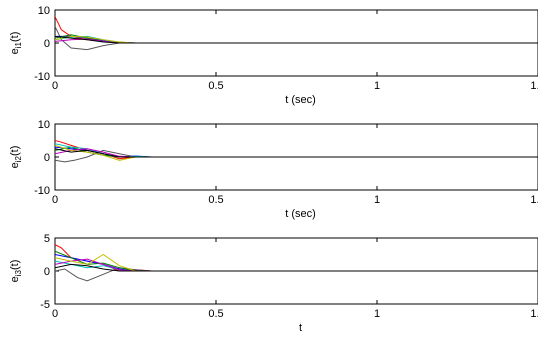  I want to click on y-axis-label: ei2(t), so click(16, 157).